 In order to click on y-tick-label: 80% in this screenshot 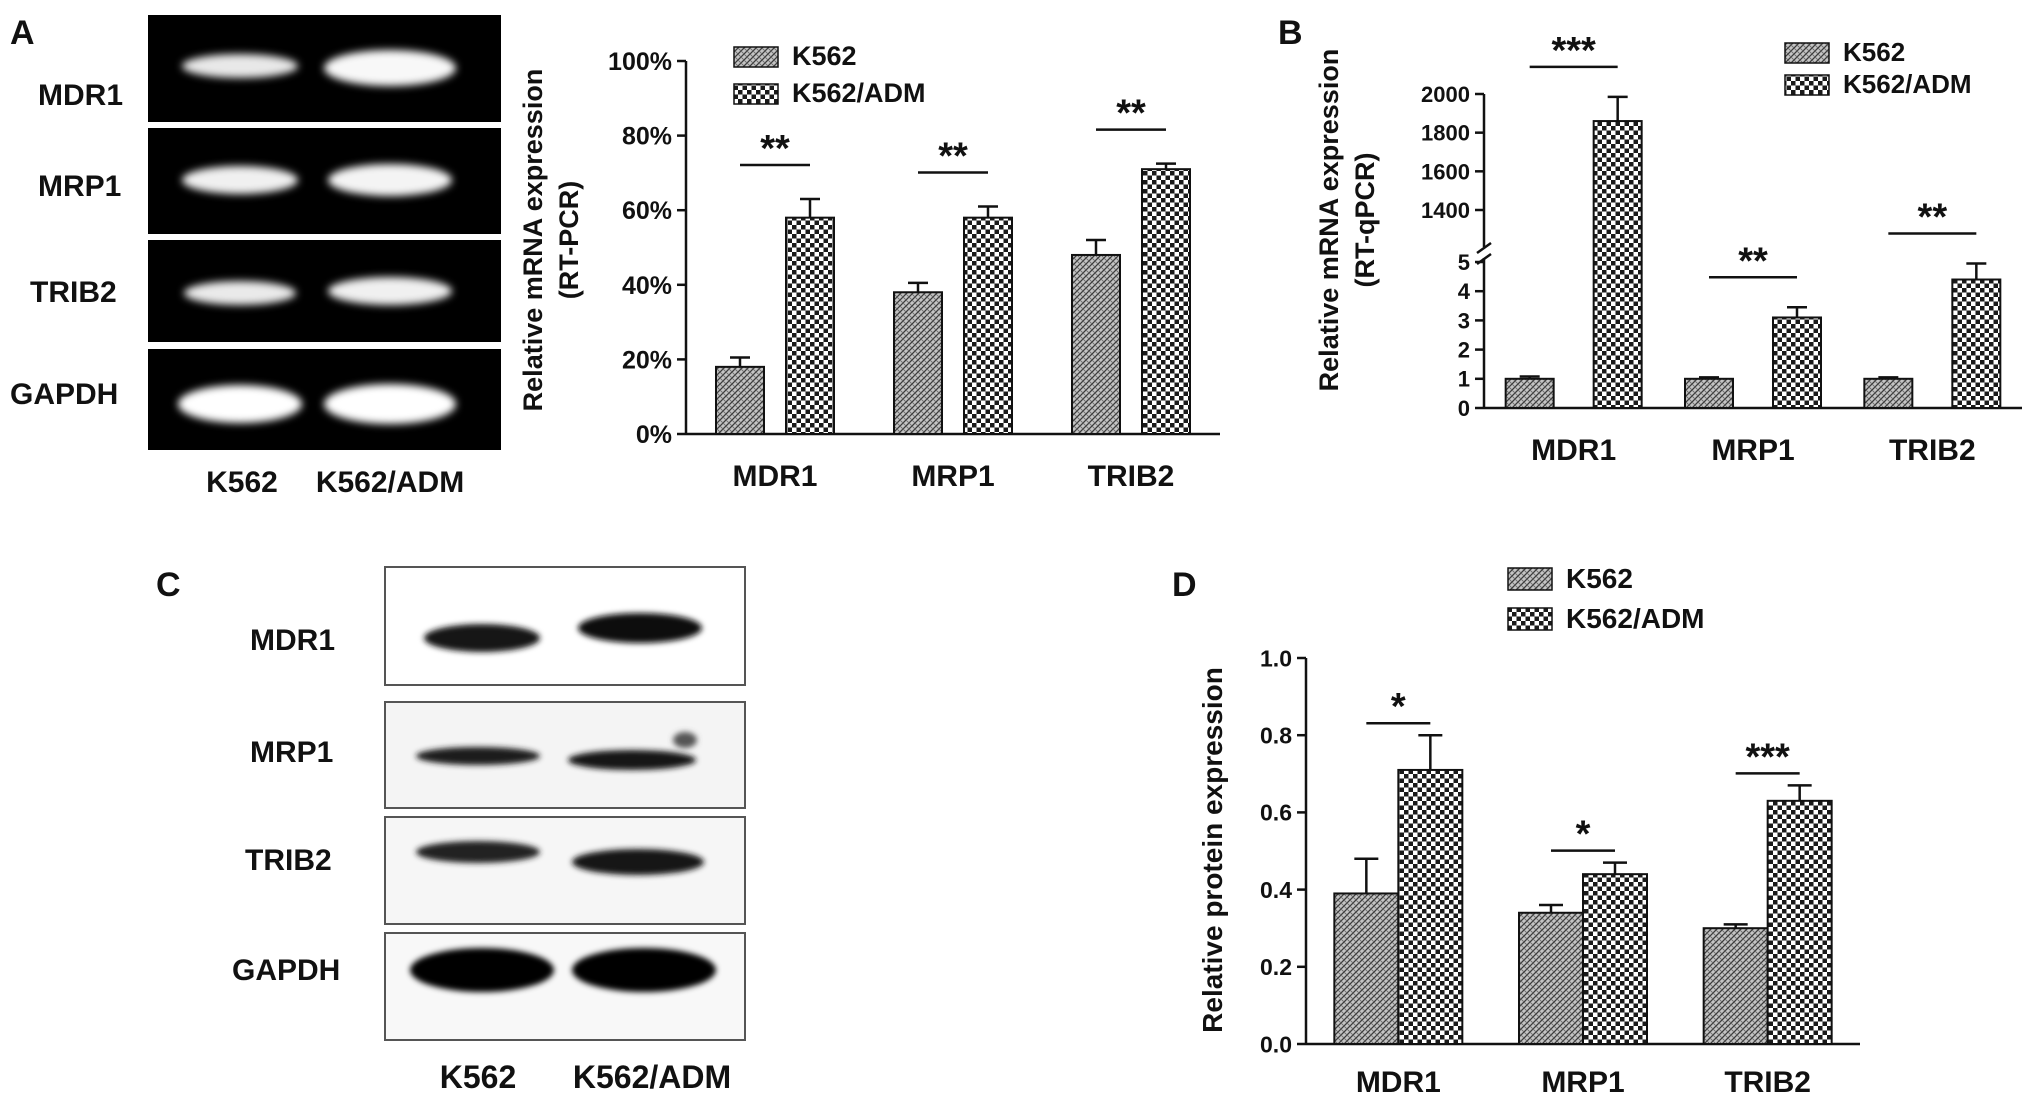, I will do `click(647, 137)`.